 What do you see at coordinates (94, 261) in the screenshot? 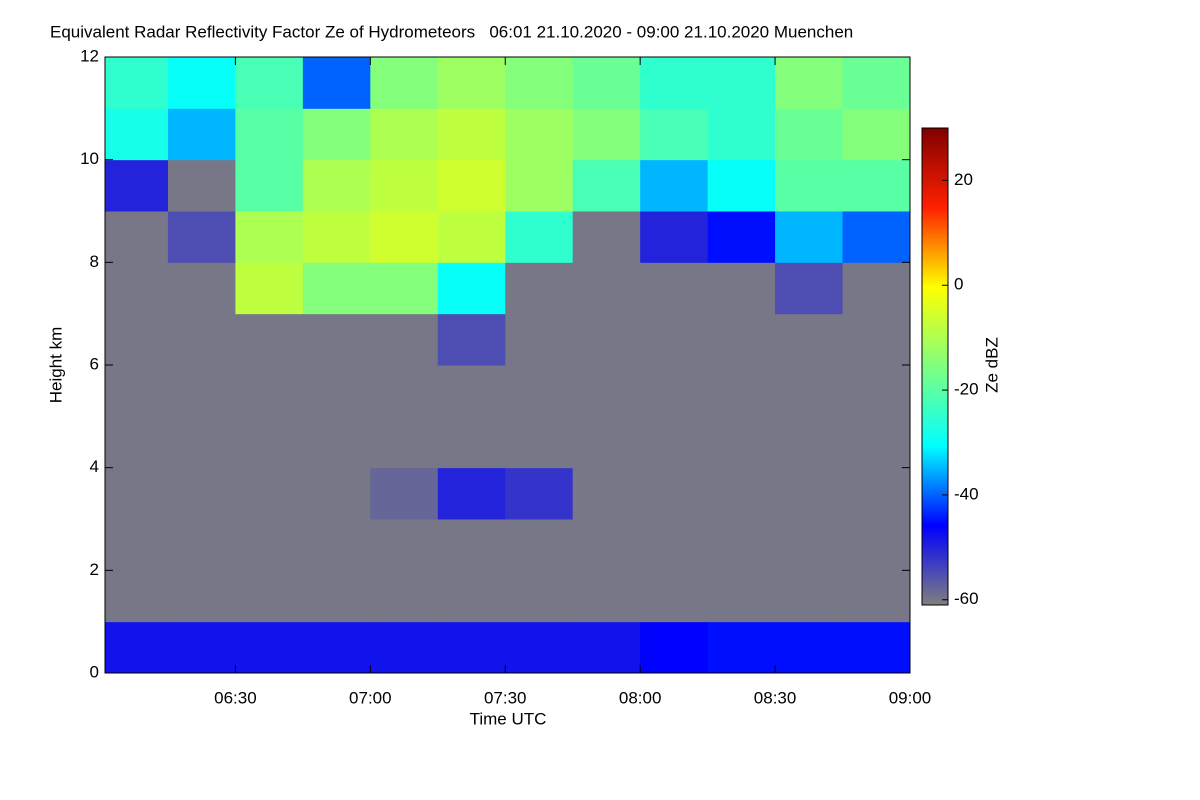
I see `y-tick-label: 8` at bounding box center [94, 261].